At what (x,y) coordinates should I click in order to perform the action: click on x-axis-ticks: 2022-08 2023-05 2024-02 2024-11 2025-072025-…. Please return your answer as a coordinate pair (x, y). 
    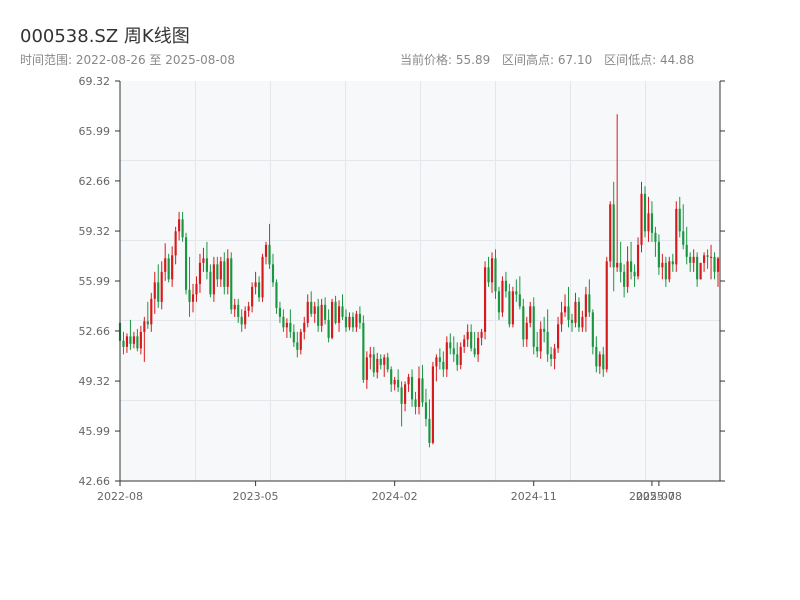
    Looking at the image, I should click on (389, 492).